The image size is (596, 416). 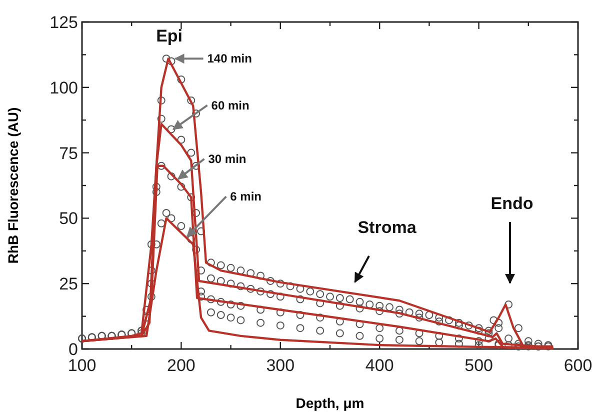 What do you see at coordinates (330, 403) in the screenshot?
I see `x-axis-title: Depth, μm` at bounding box center [330, 403].